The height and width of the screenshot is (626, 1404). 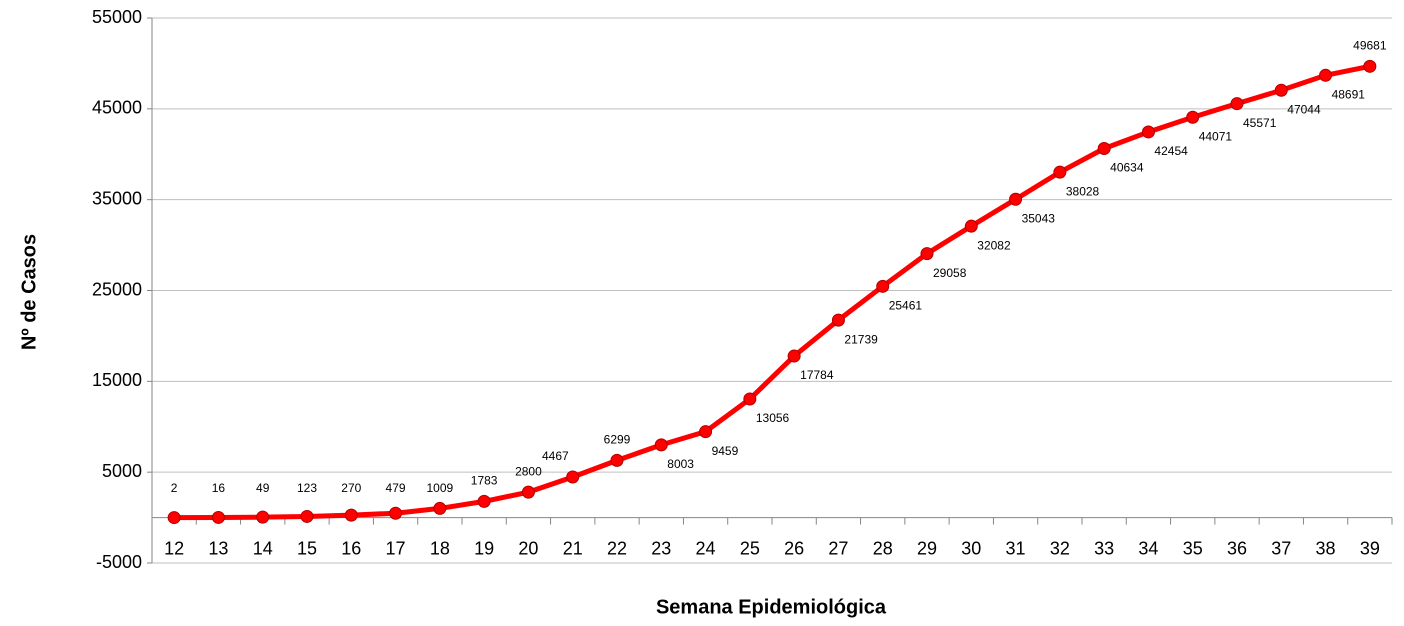 What do you see at coordinates (396, 488) in the screenshot?
I see `data-label: 479` at bounding box center [396, 488].